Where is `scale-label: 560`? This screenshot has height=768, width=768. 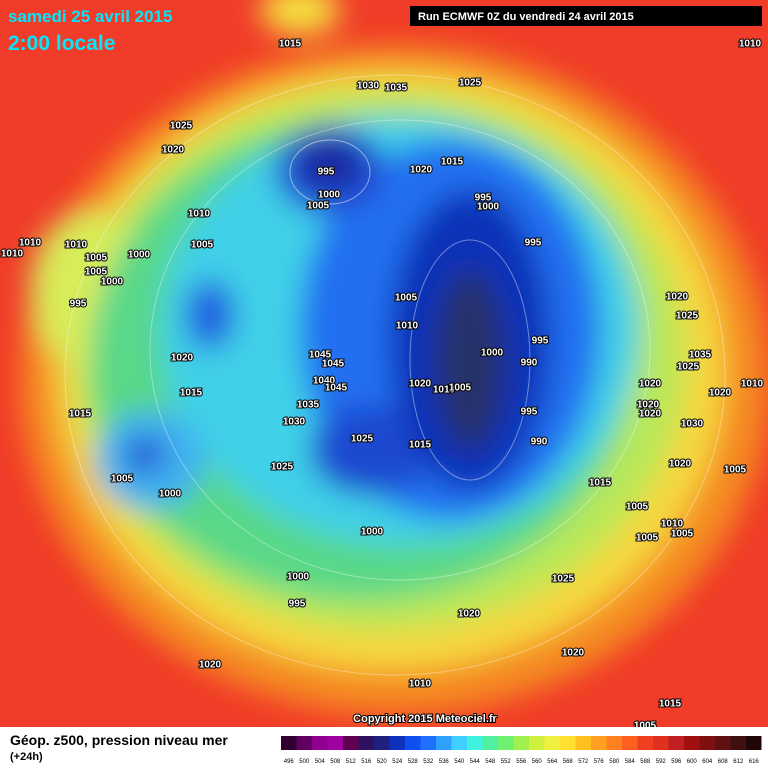 scale-label: 560 is located at coordinates (537, 762).